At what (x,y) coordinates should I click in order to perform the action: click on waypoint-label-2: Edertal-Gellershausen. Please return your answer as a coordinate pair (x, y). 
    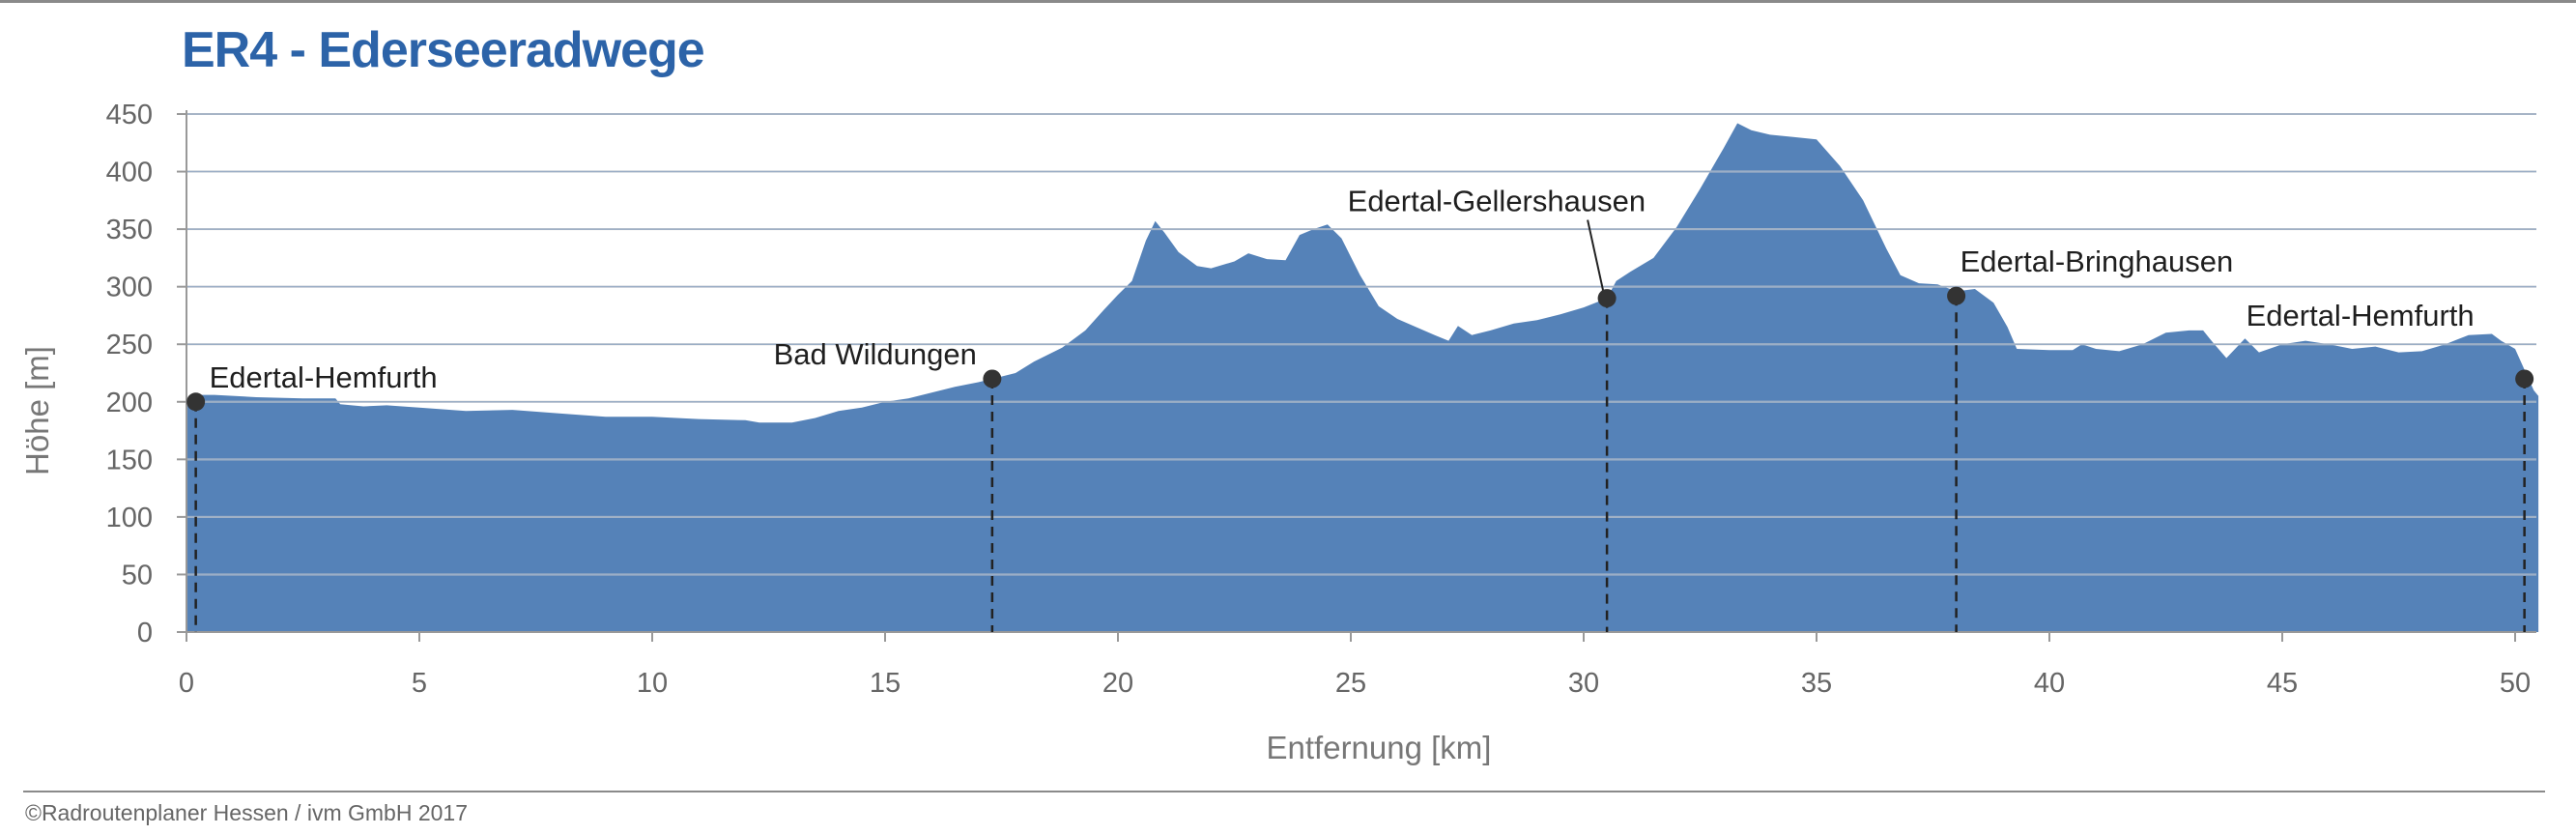
    Looking at the image, I should click on (1497, 202).